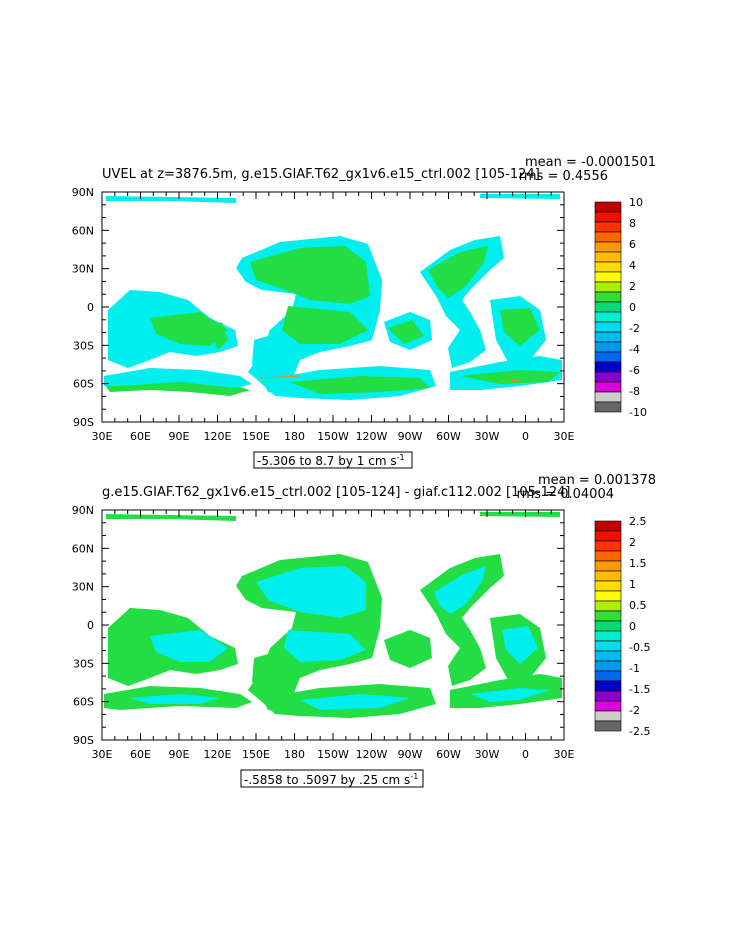 Image resolution: width=733 pixels, height=945 pixels. I want to click on y-tick-label: 90S, so click(83, 740).